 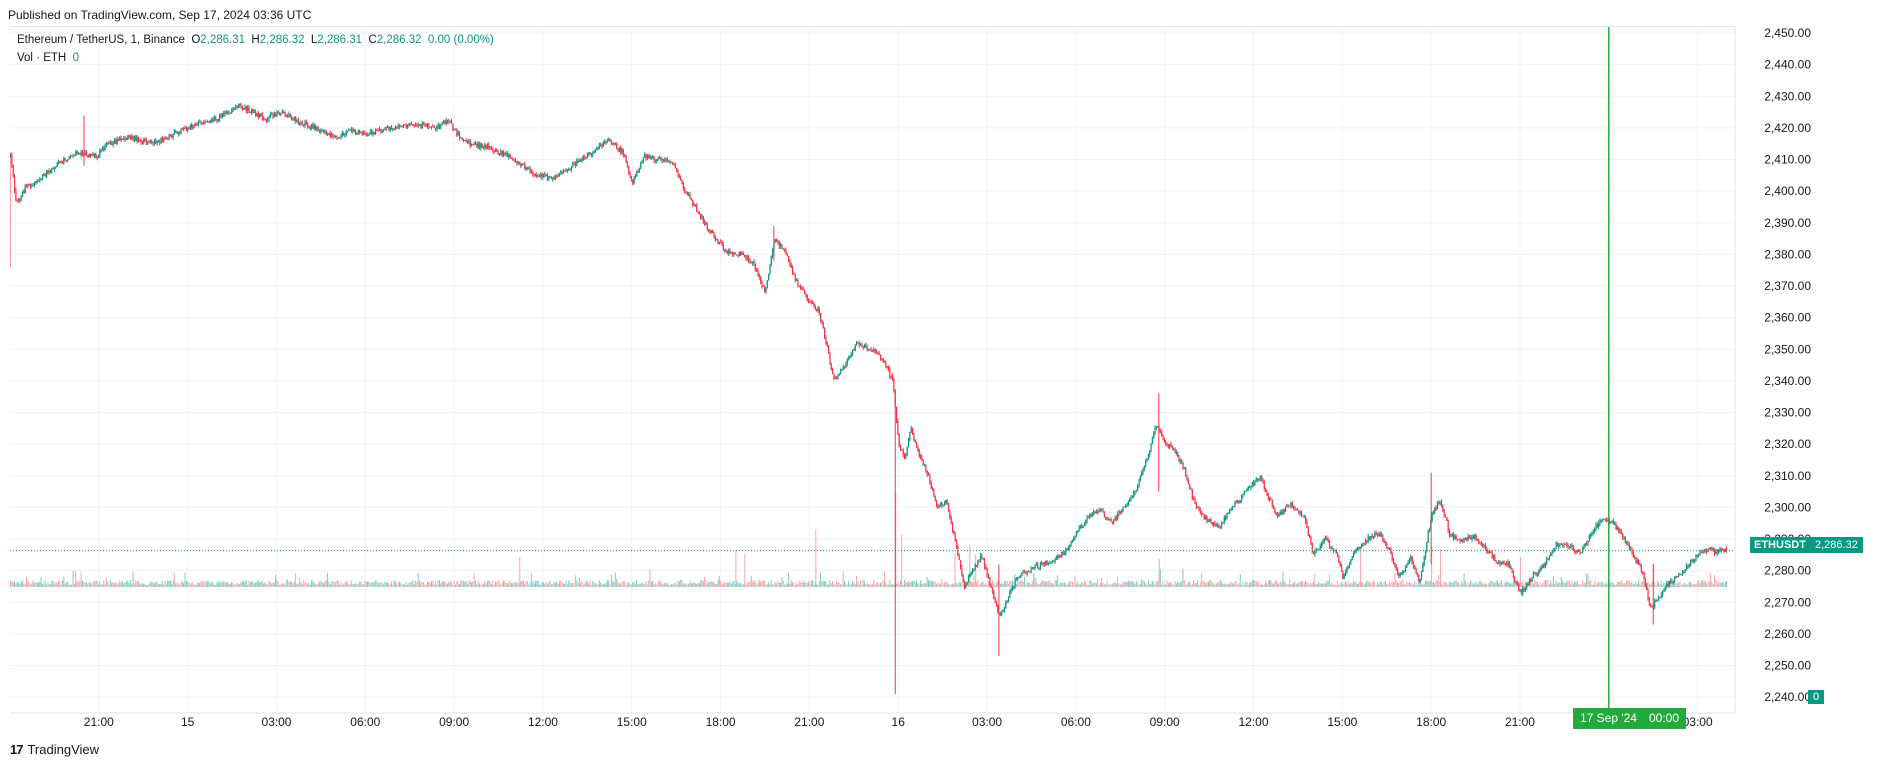 I want to click on x-tick-label: 09:00, so click(x=1165, y=722).